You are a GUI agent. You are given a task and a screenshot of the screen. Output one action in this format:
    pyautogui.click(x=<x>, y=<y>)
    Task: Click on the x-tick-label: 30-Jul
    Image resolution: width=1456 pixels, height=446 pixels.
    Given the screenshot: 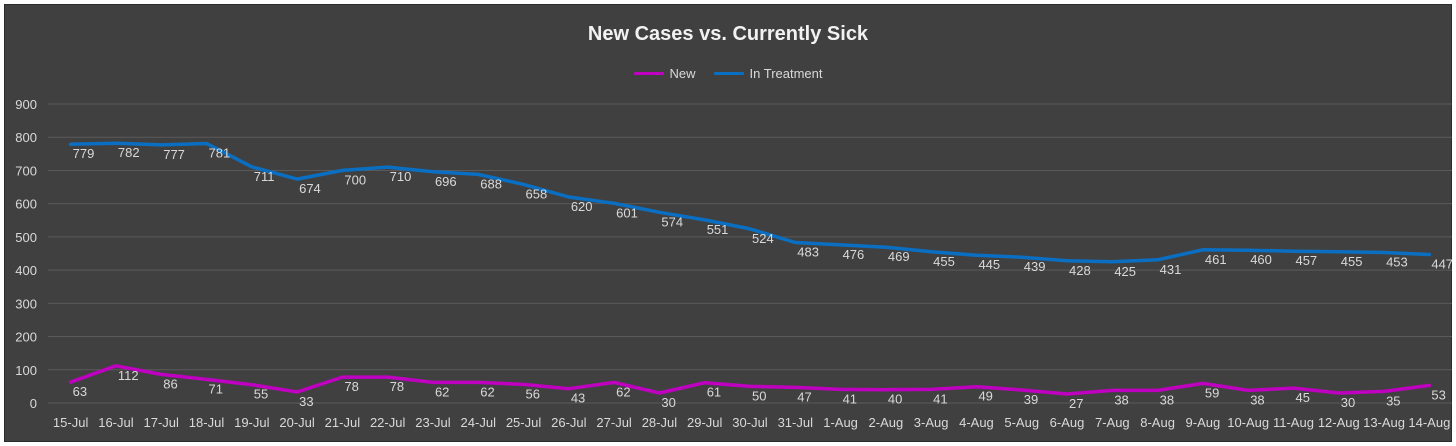 What is the action you would take?
    pyautogui.click(x=750, y=422)
    